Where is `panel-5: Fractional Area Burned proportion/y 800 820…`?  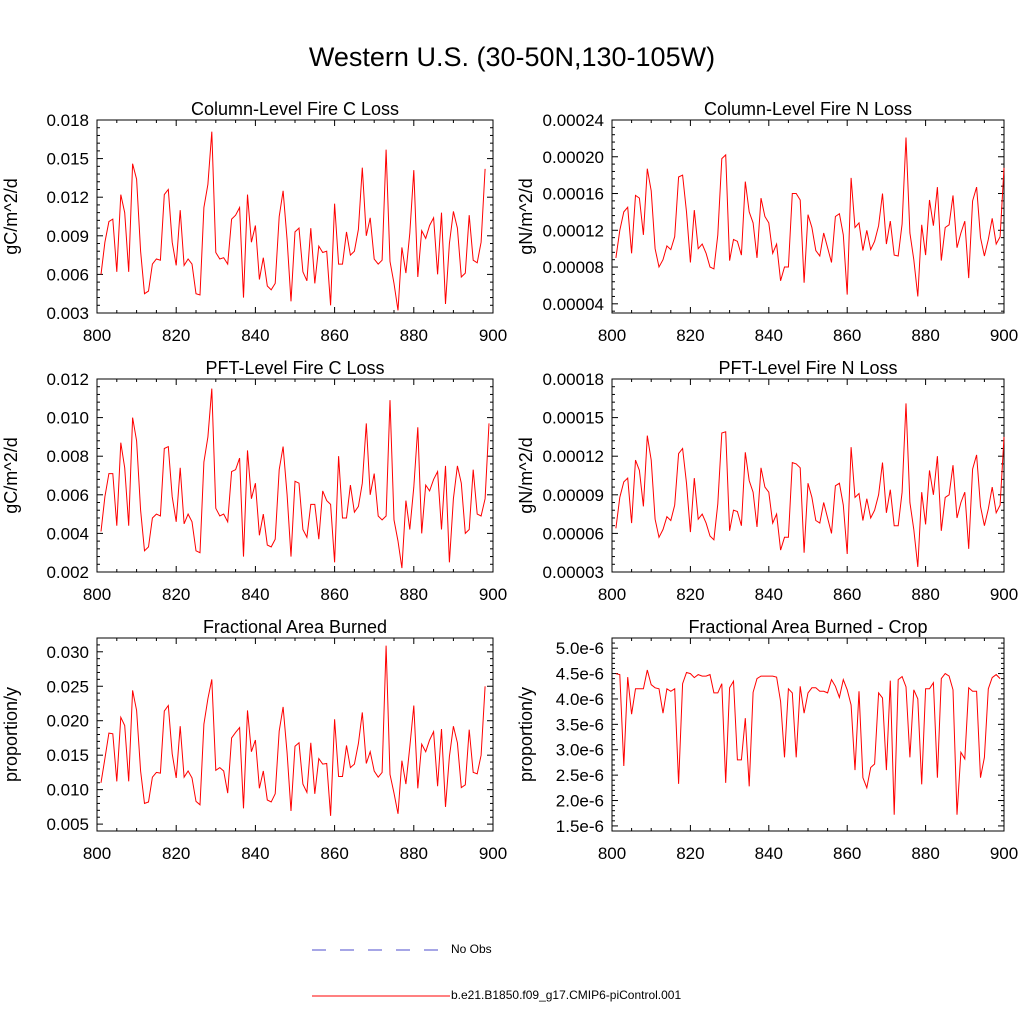 panel-5: Fractional Area Burned proportion/y 800 820… is located at coordinates (254, 740).